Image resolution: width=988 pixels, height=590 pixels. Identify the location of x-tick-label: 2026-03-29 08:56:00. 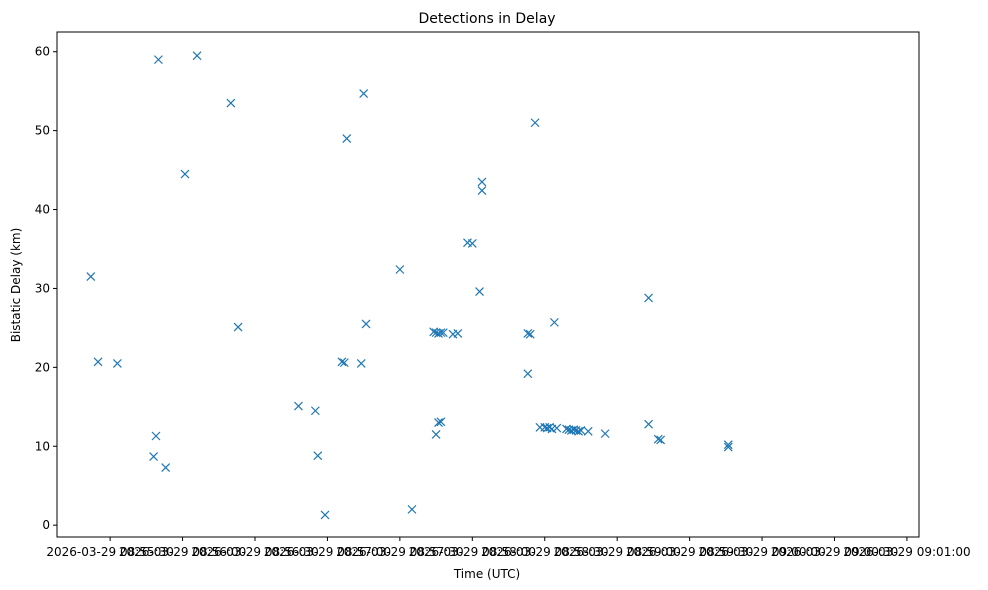
(182, 552).